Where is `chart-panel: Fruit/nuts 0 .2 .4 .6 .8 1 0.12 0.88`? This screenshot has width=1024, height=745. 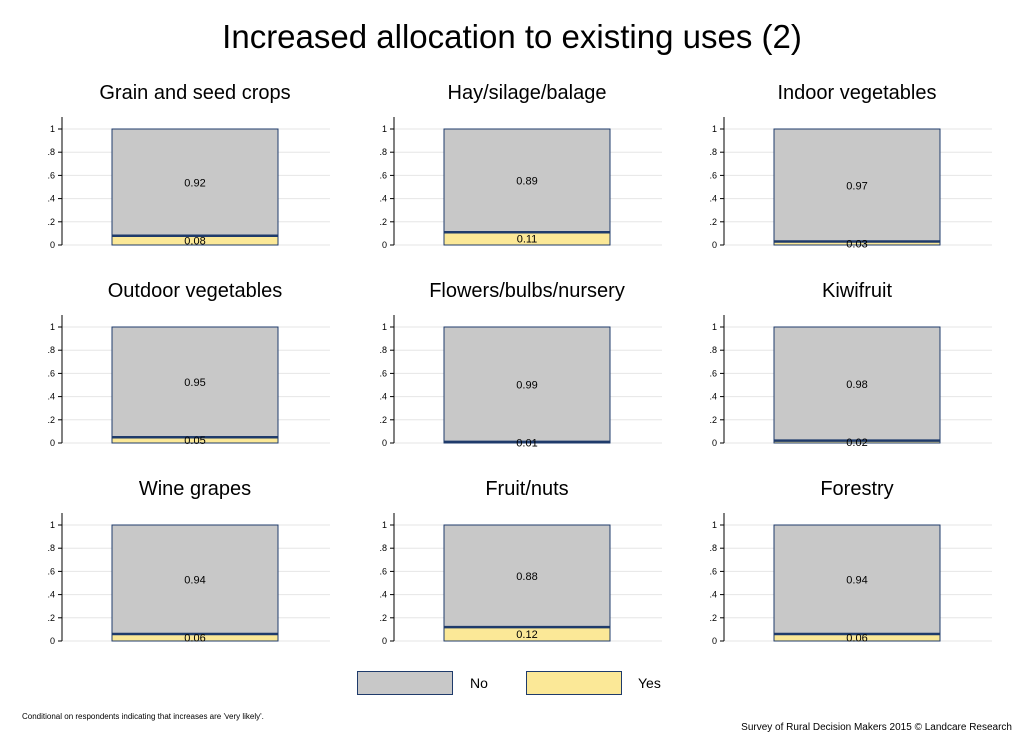 chart-panel: Fruit/nuts 0 .2 .4 .6 .8 1 0.12 0.88 is located at coordinates (527, 573).